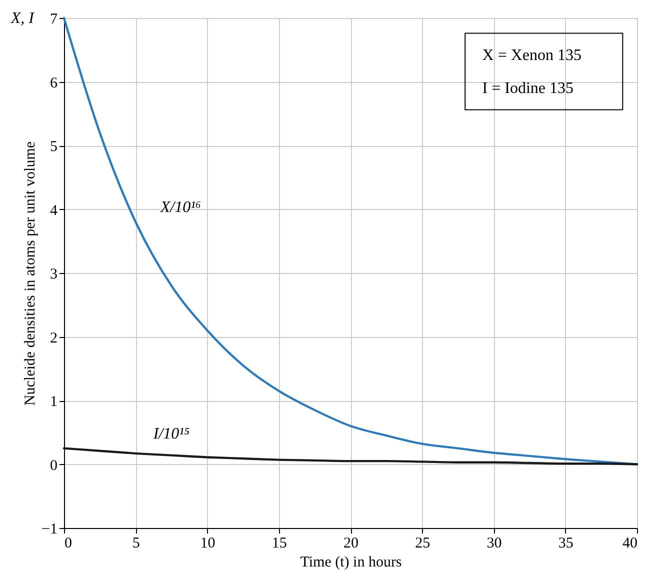 The image size is (649, 577). Describe the element at coordinates (630, 544) in the screenshot. I see `x-tick-label: 40` at that location.